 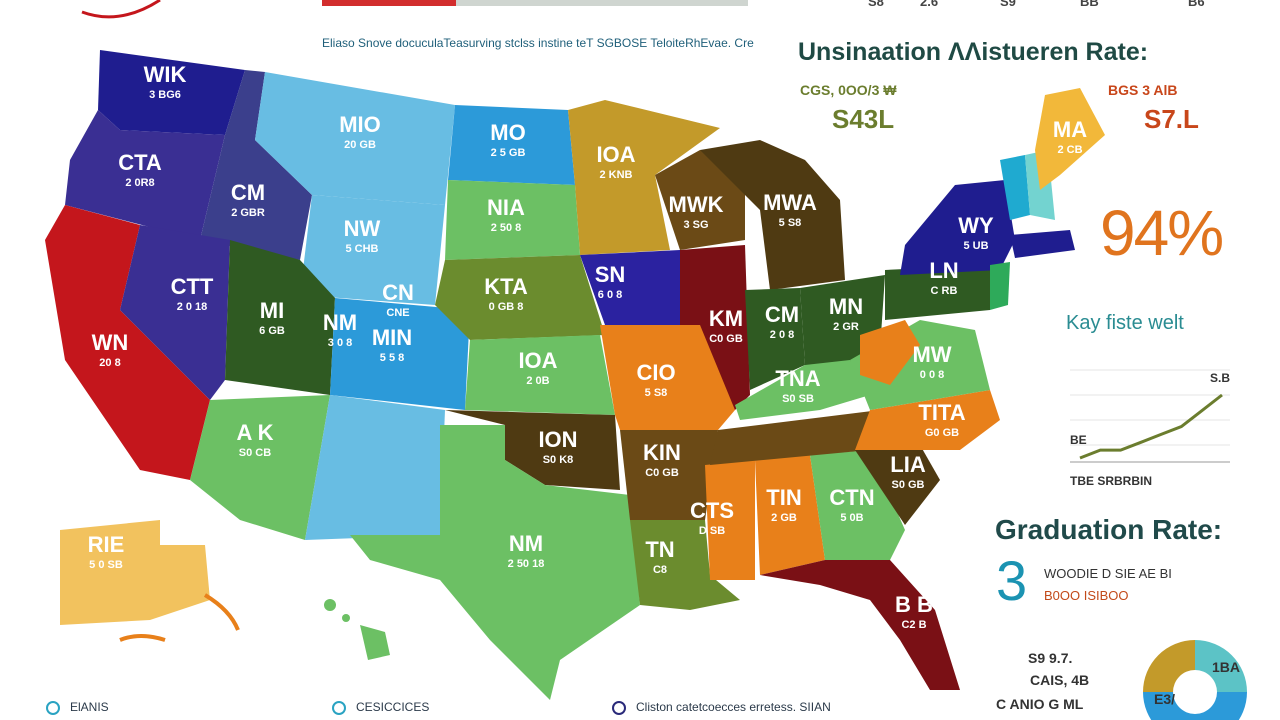 What do you see at coordinates (260, 467) in the screenshot?
I see `state-arizona` at bounding box center [260, 467].